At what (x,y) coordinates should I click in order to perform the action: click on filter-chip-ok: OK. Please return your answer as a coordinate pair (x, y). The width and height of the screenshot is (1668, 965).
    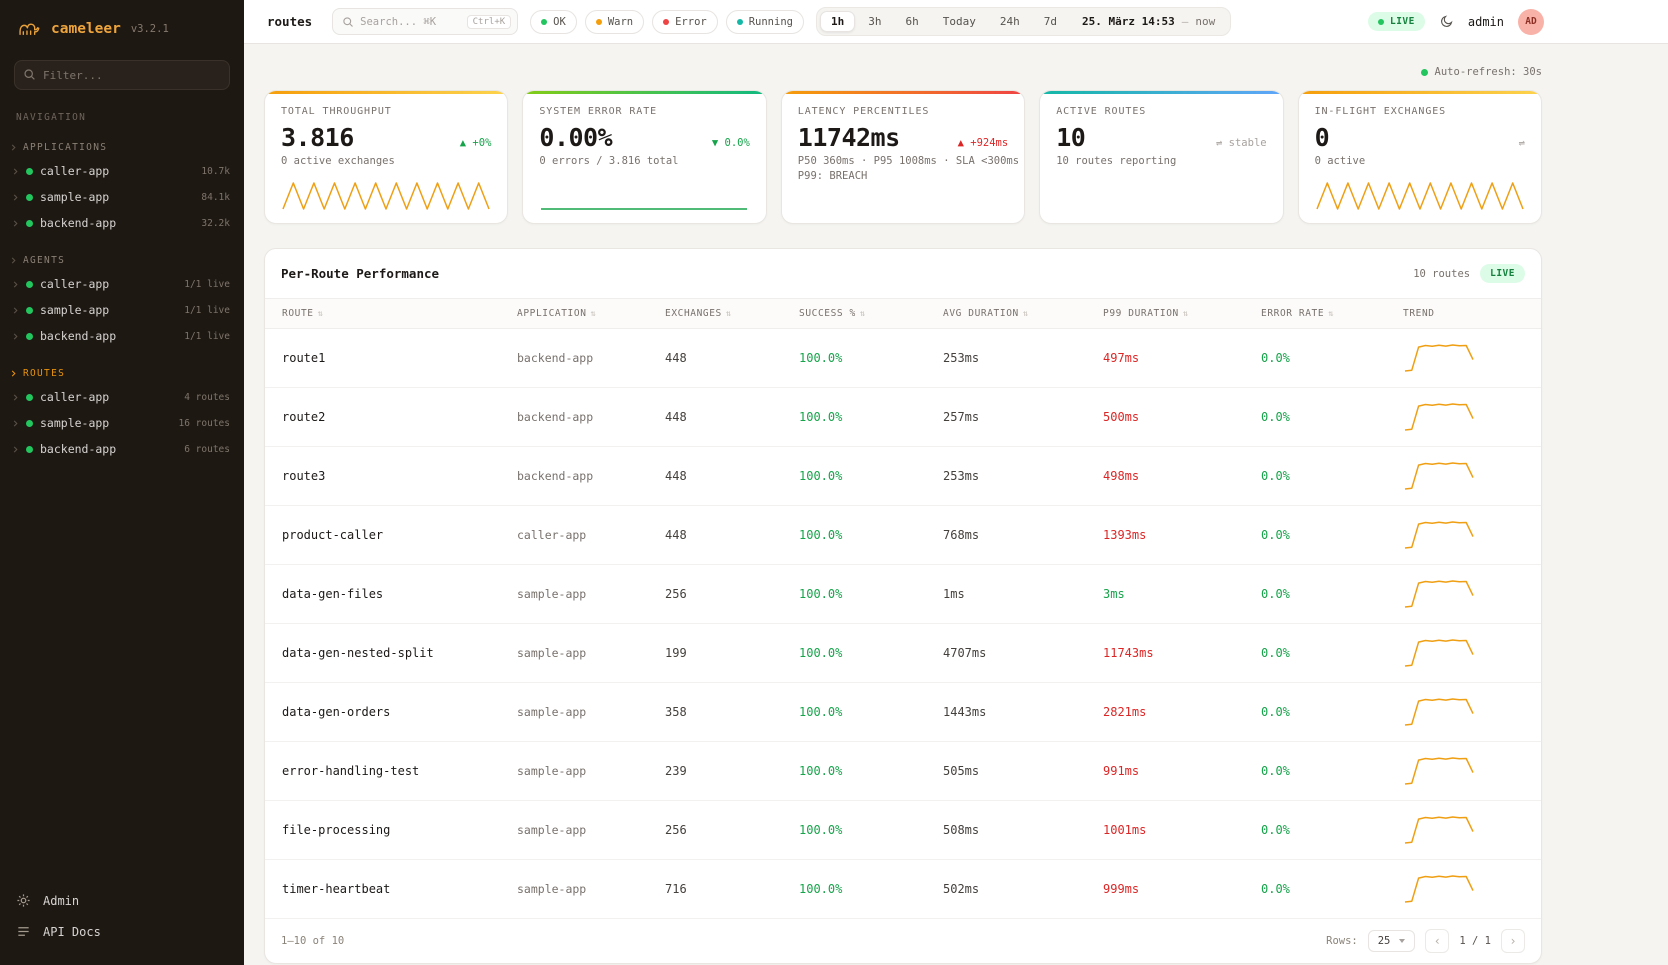
    Looking at the image, I should click on (553, 21).